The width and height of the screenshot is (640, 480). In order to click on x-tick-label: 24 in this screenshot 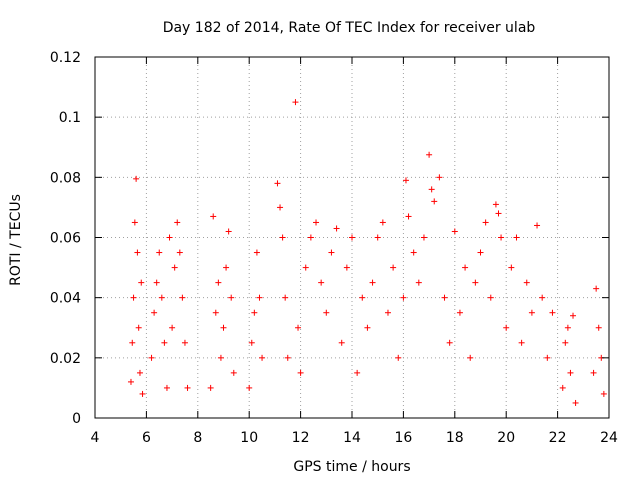, I will do `click(609, 438)`.